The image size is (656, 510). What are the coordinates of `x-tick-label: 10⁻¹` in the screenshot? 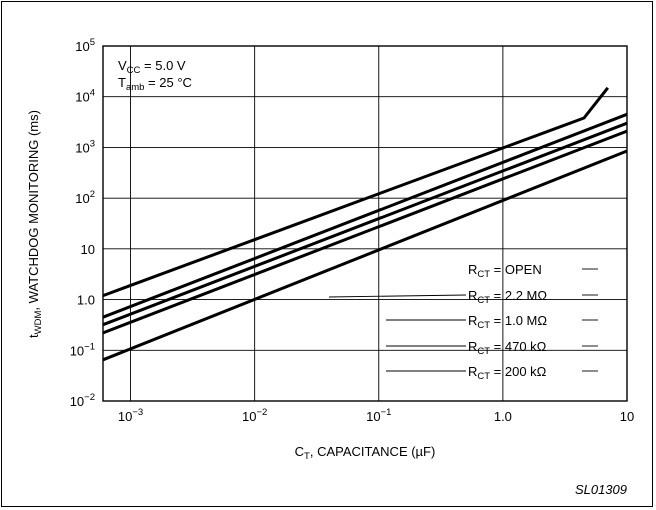 It's located at (378, 415).